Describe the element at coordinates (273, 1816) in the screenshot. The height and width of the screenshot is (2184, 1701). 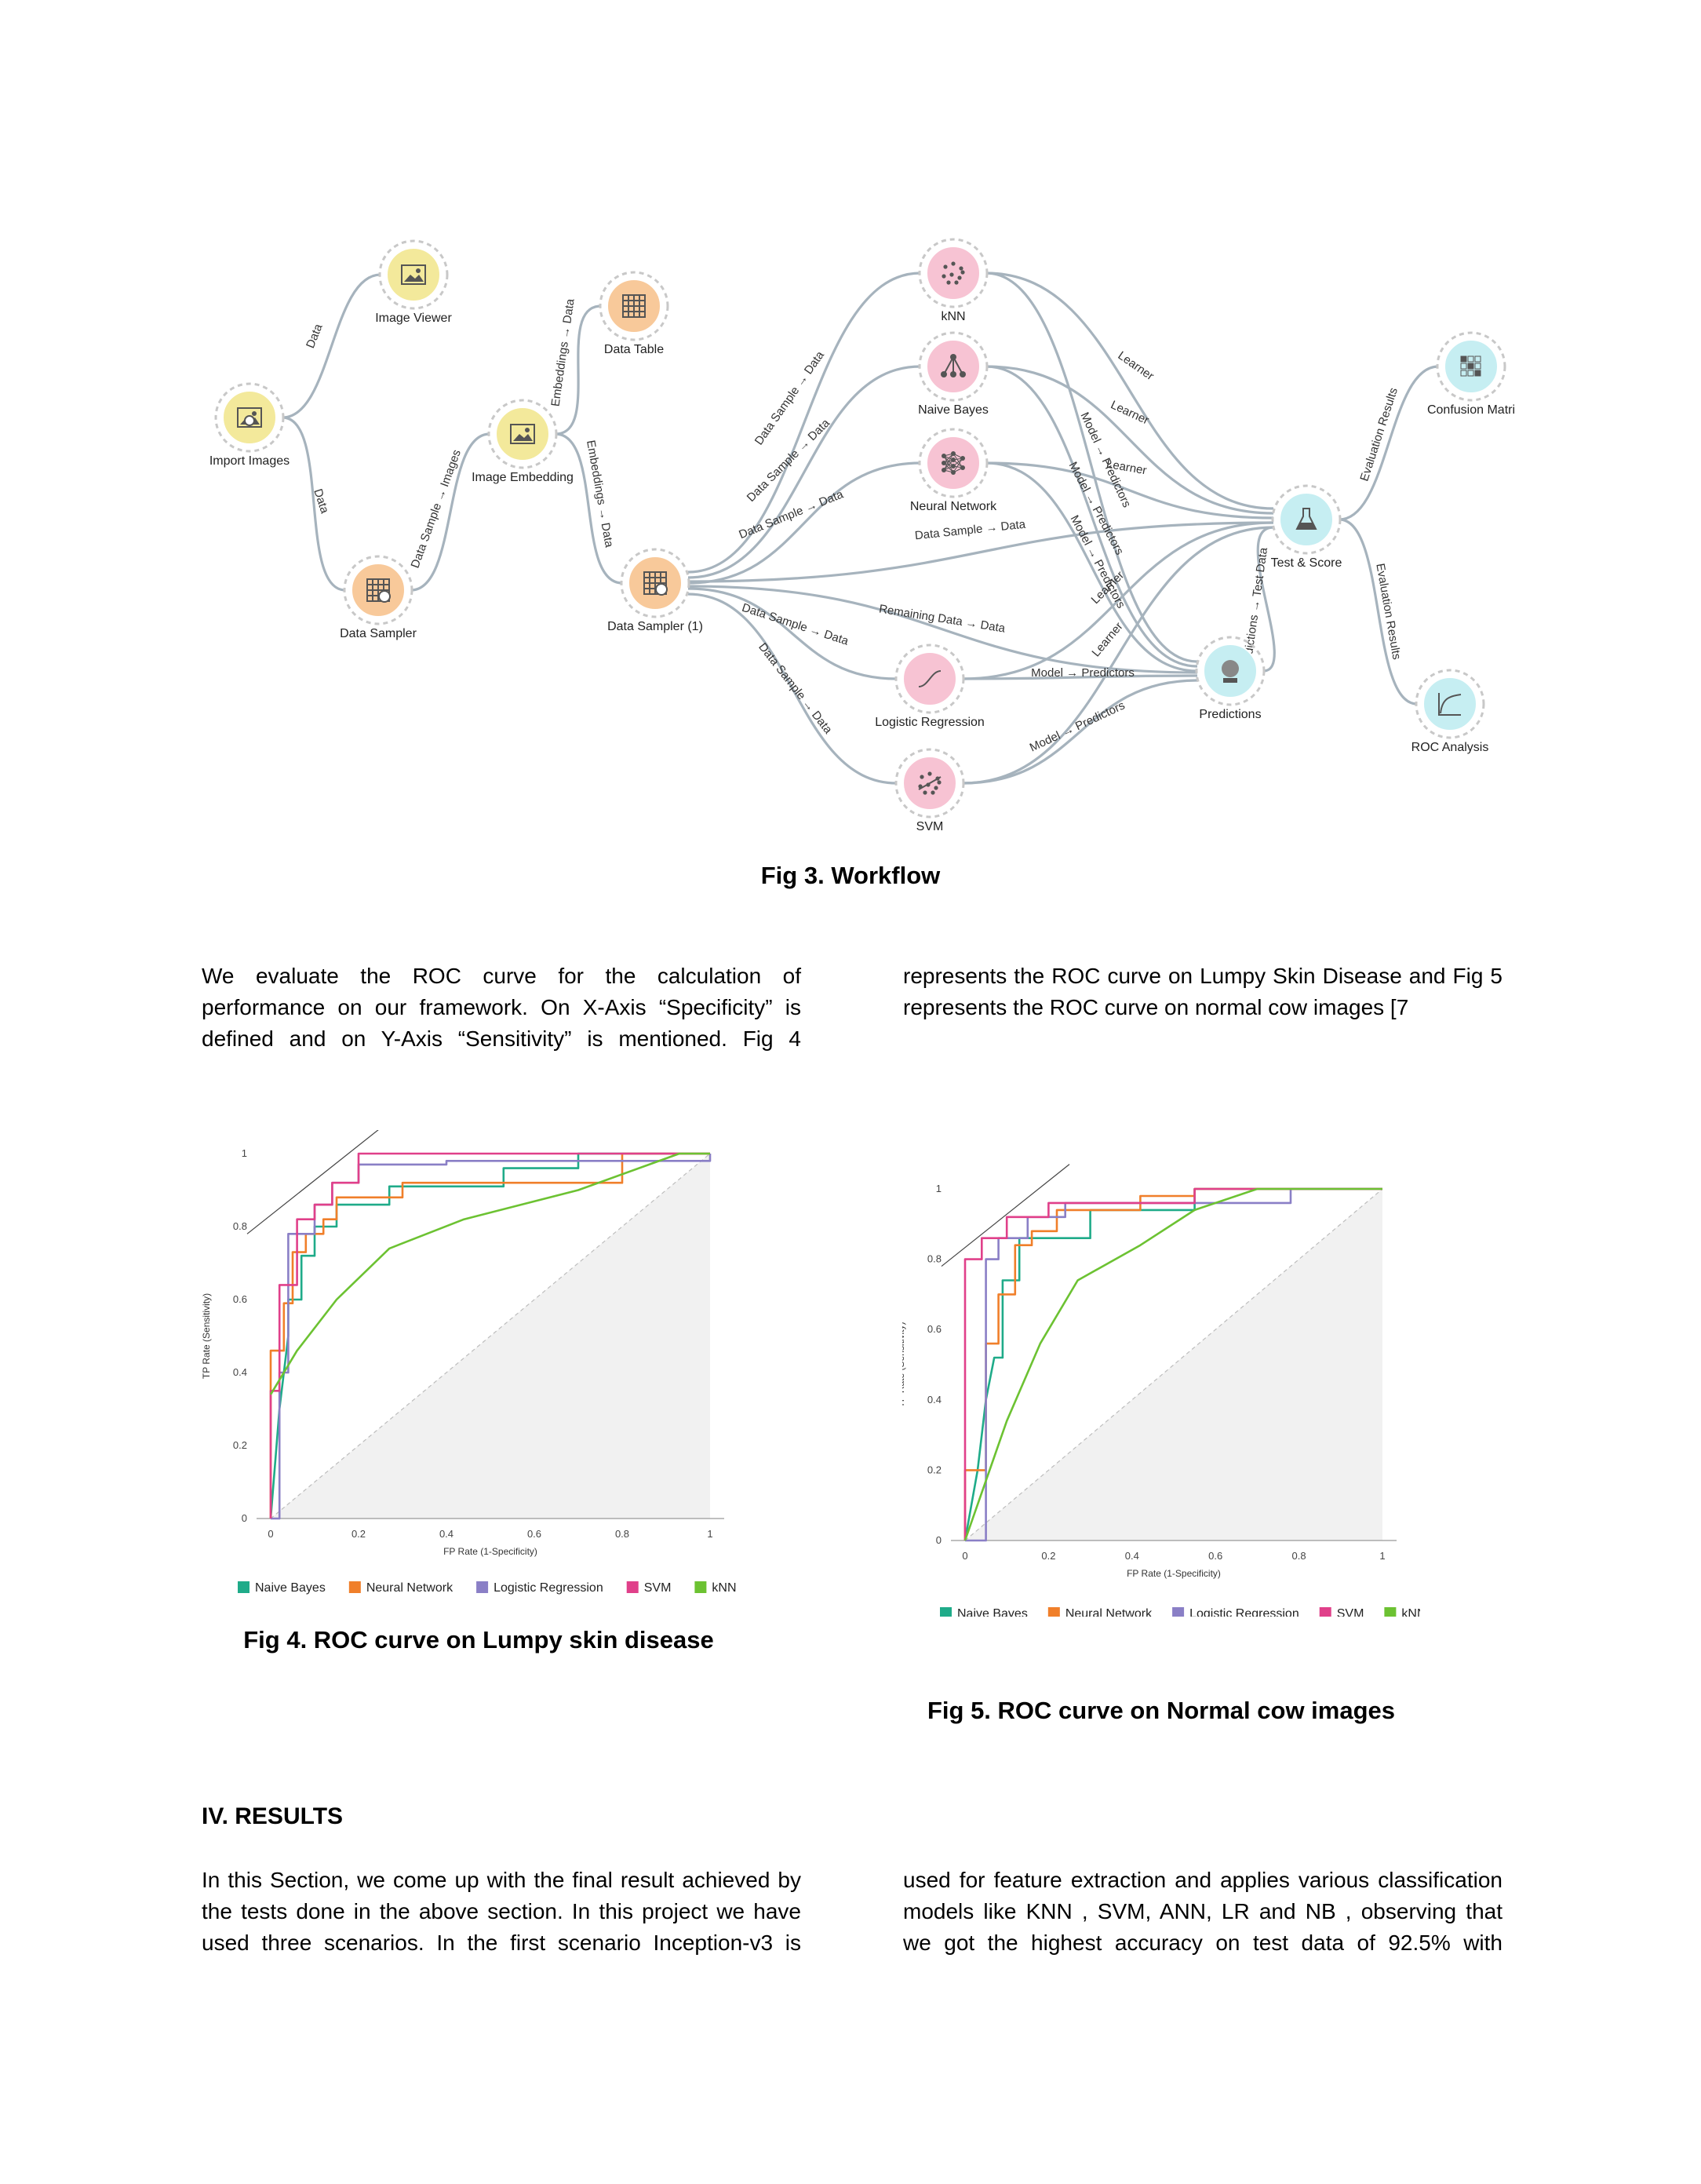
I see `results-heading: IV. RESULTS` at that location.